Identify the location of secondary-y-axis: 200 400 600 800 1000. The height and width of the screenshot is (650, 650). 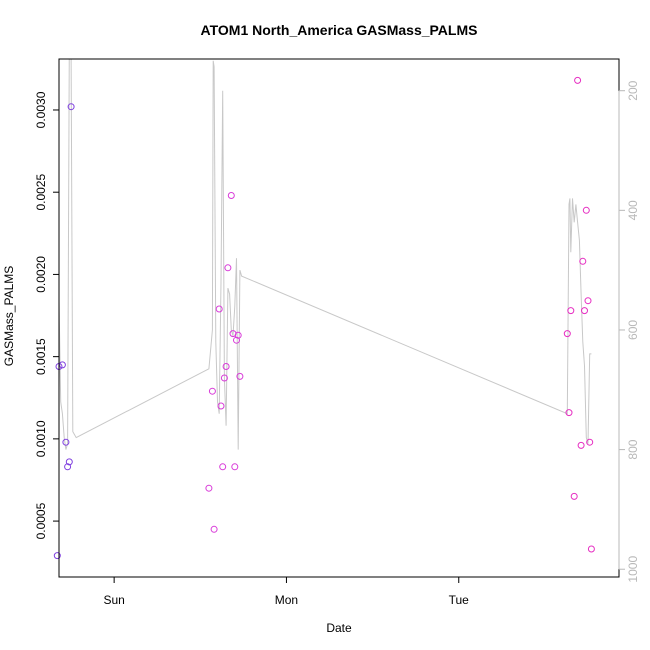
(629, 331).